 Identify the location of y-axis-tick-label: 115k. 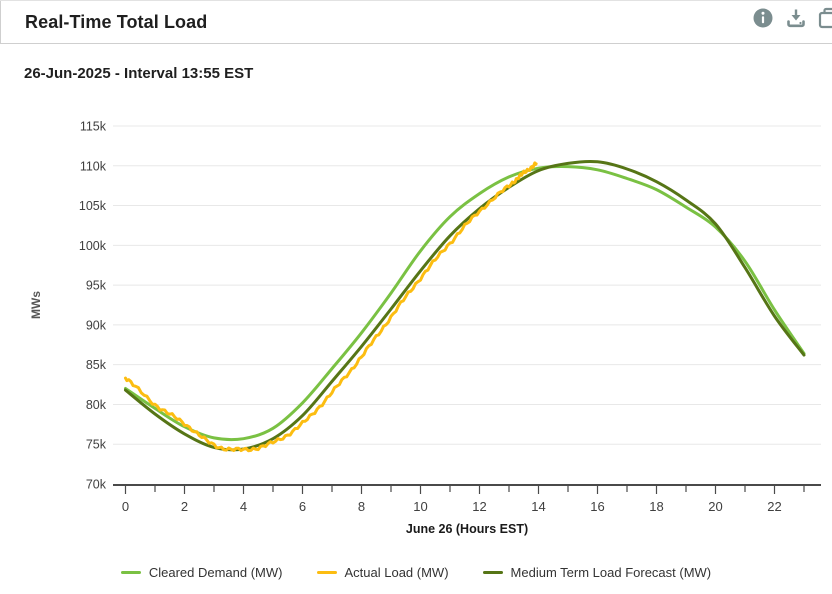
(93, 127).